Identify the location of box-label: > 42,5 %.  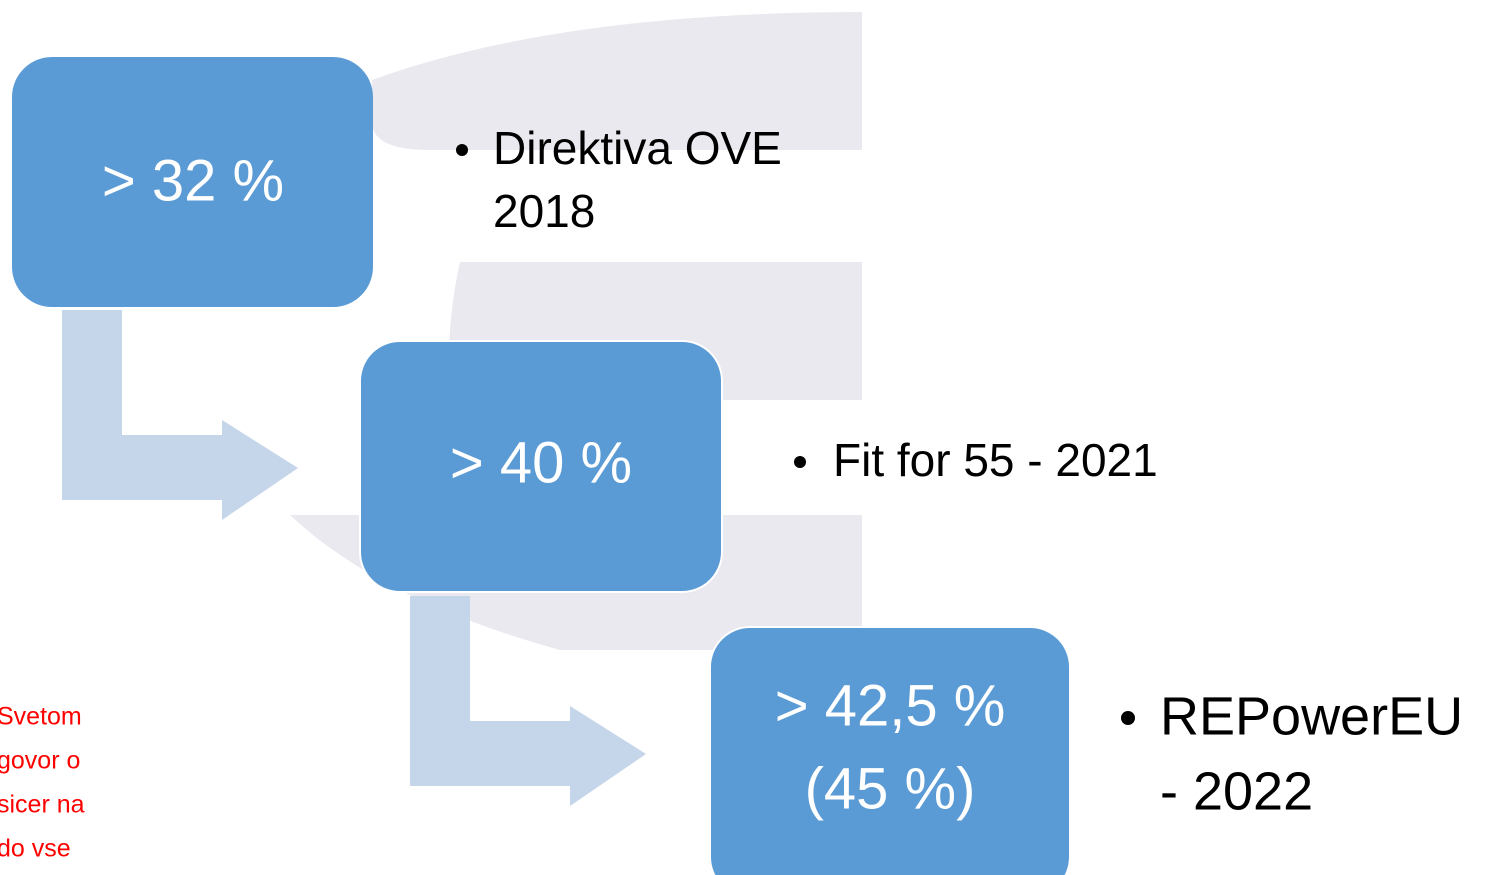
(890, 705).